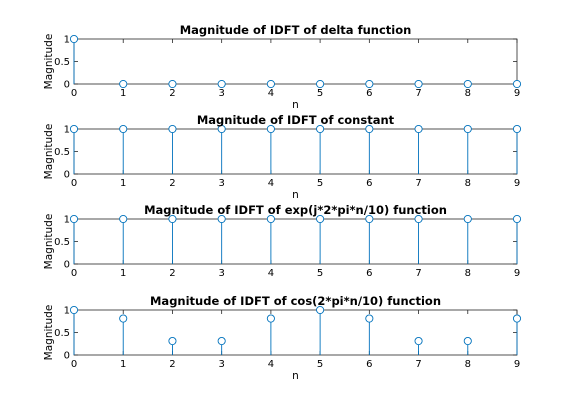 The width and height of the screenshot is (570, 413). Describe the element at coordinates (296, 30) in the screenshot. I see `subplot-title: Magnitude of IDFT of delta function` at that location.